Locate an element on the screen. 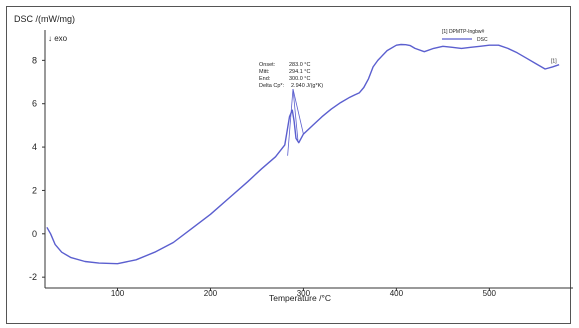 Image resolution: width=579 pixels, height=328 pixels. x-axis-label: Temperature /°C is located at coordinates (300, 298).